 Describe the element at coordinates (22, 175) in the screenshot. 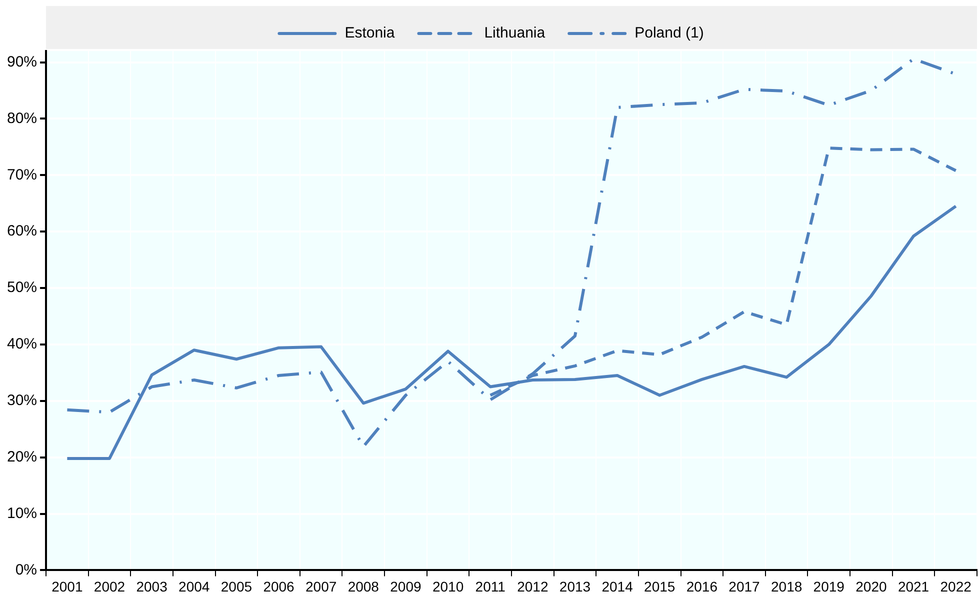

I see `y-tick-label: 70%` at that location.